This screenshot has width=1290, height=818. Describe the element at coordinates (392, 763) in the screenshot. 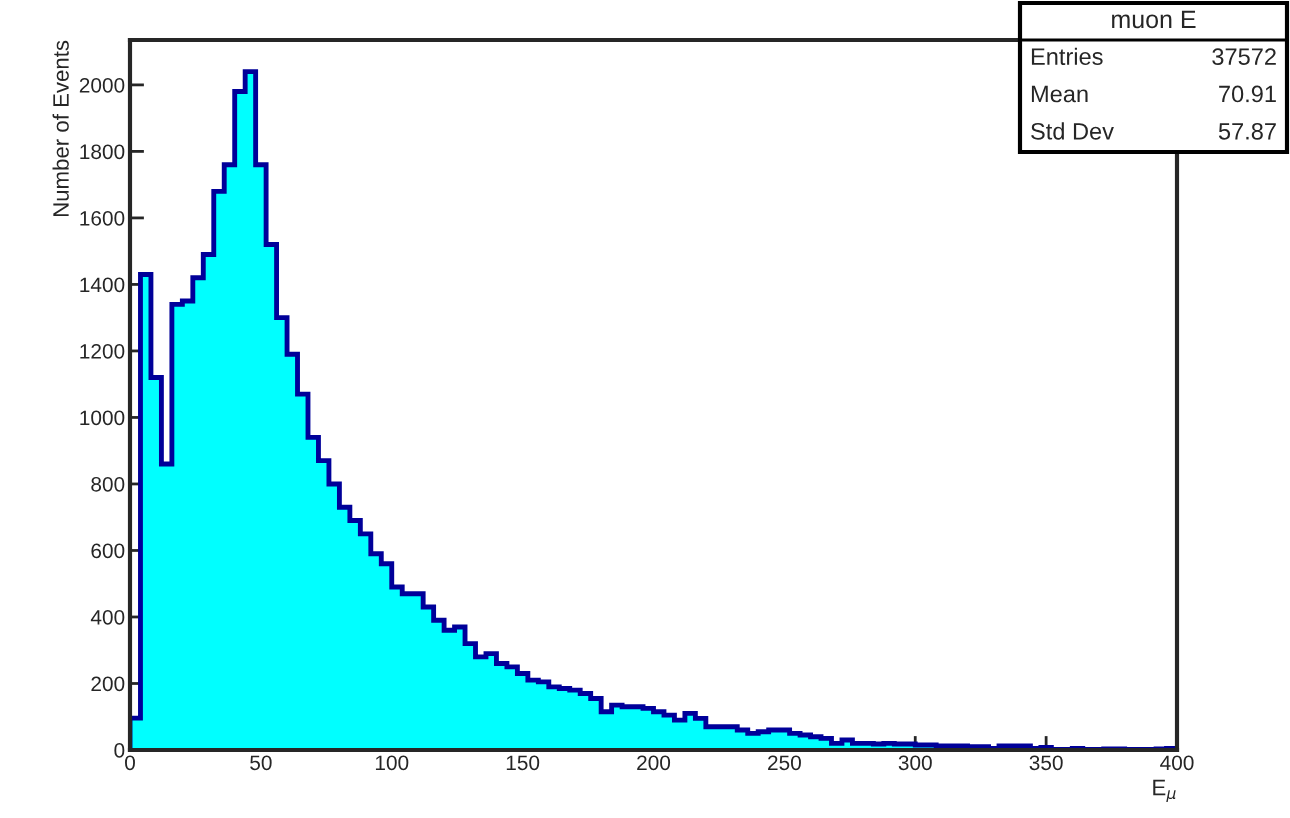

I see `x-tick-label: 100` at that location.